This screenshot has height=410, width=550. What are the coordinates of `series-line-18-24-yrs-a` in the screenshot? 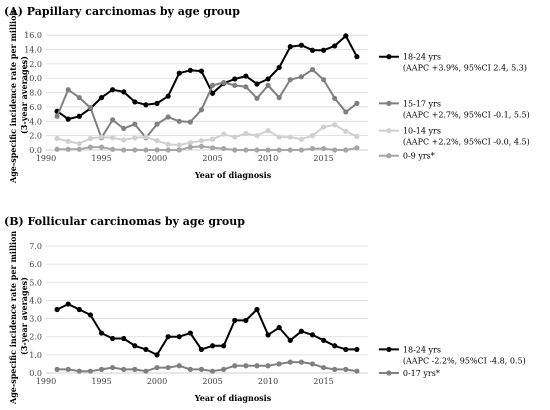 It's located at (207, 77).